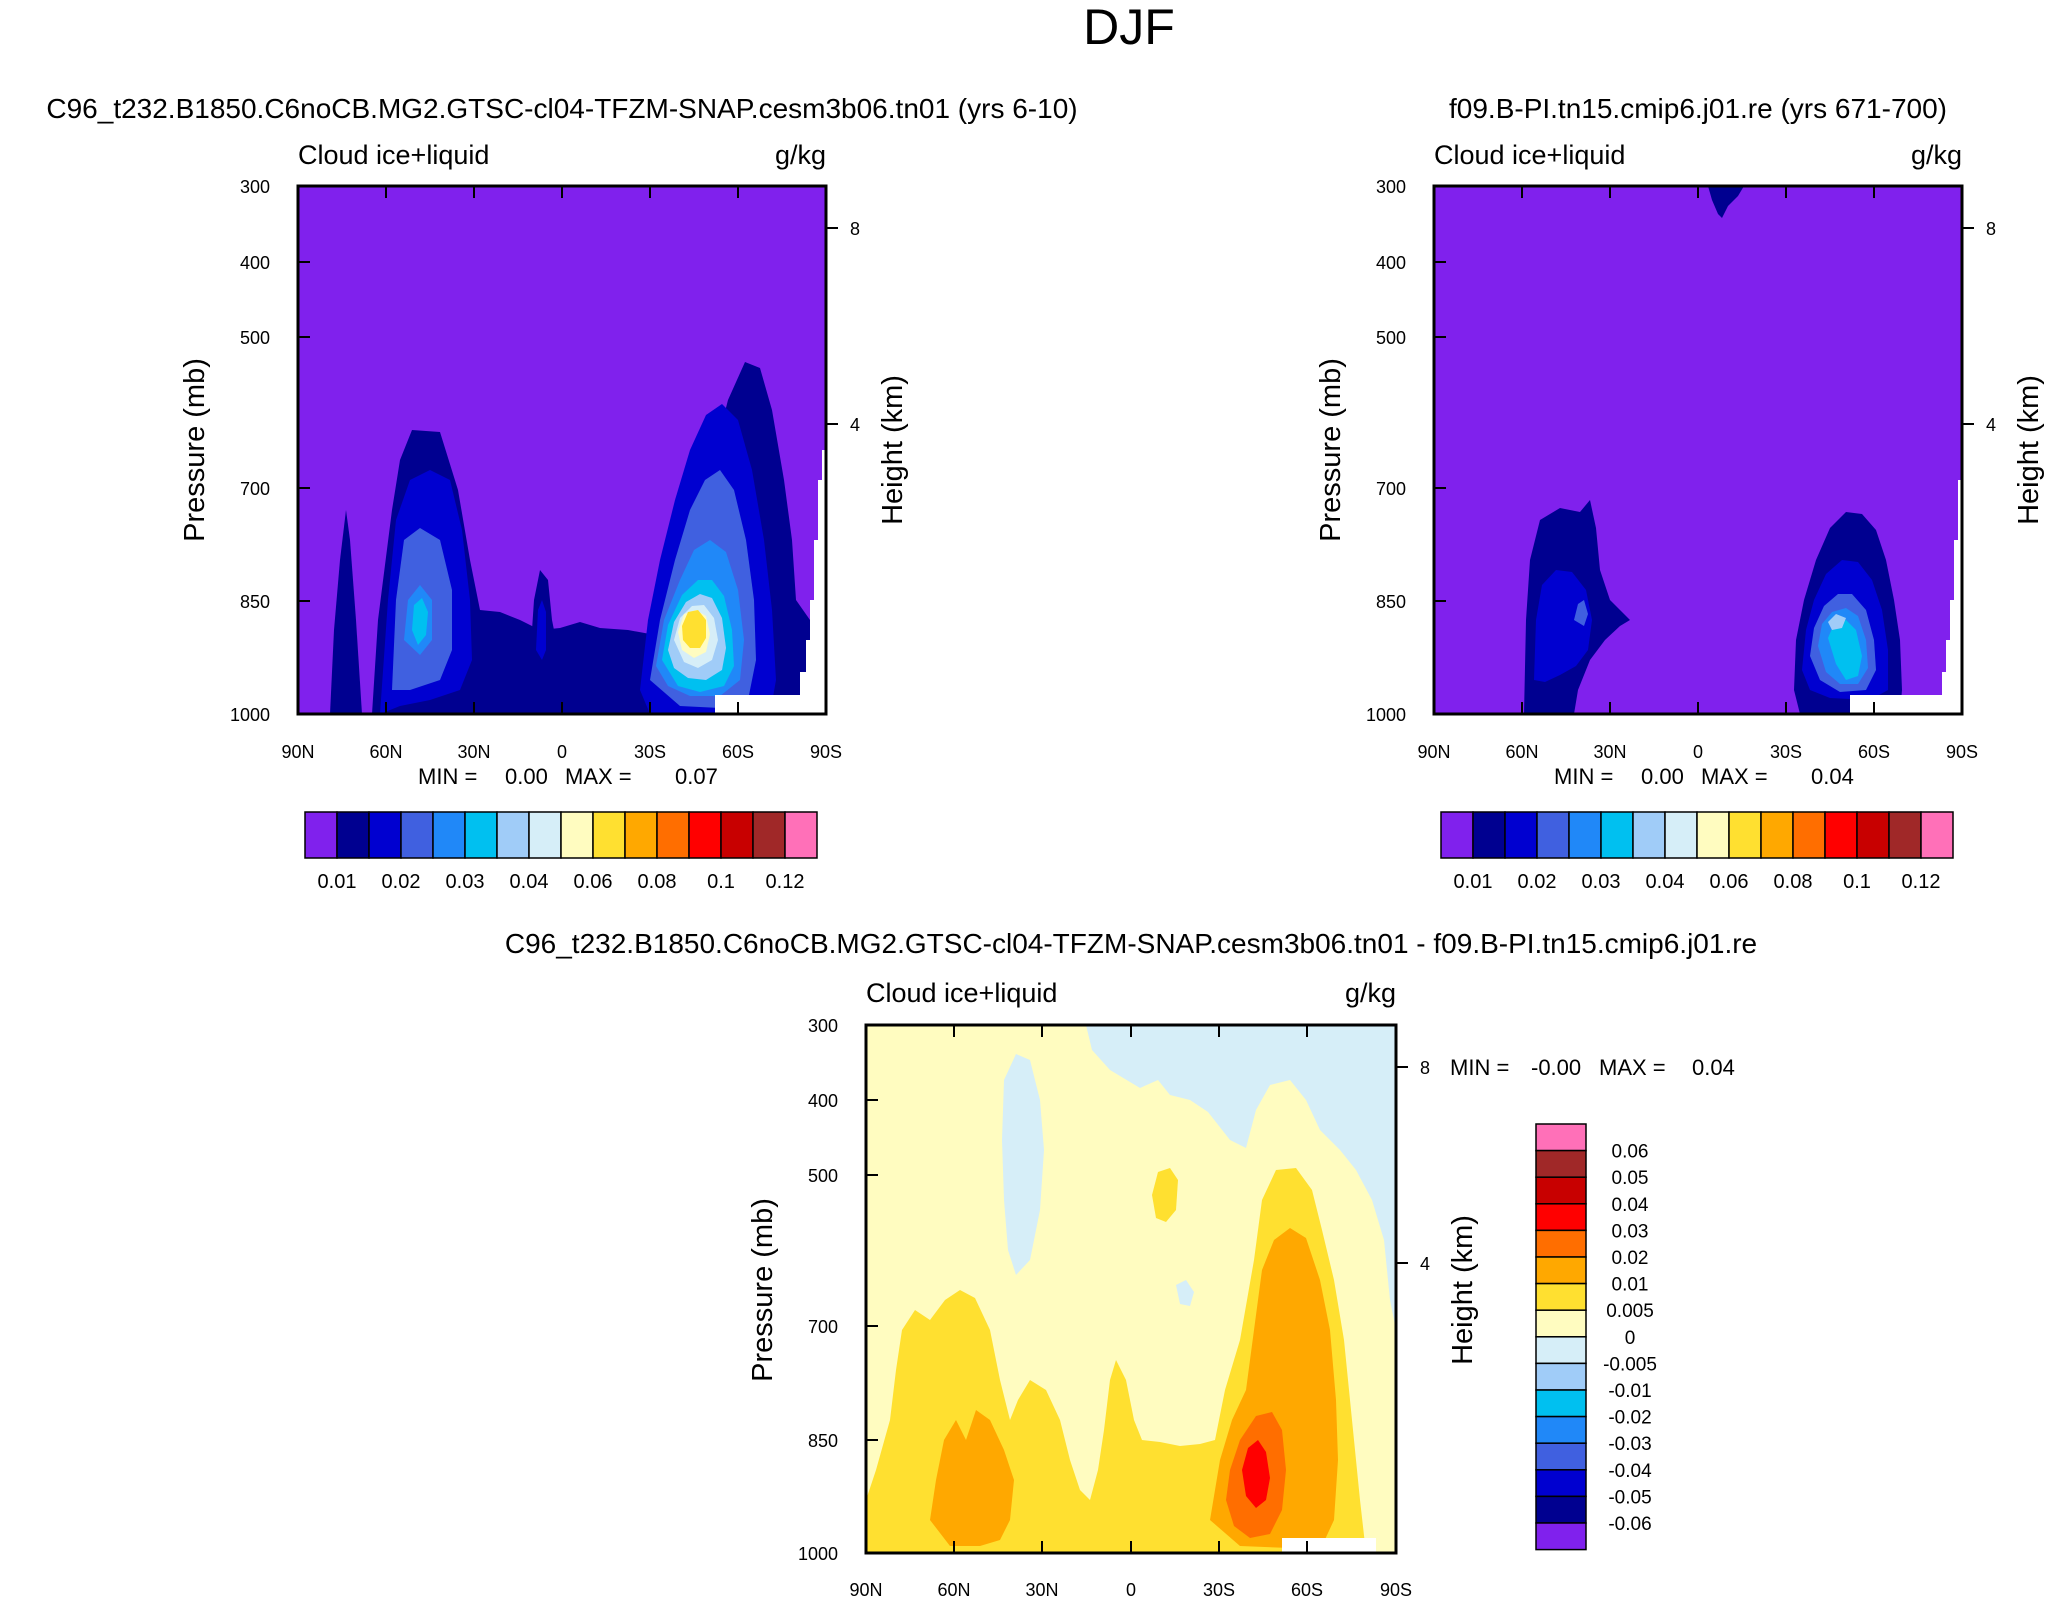 The width and height of the screenshot is (2049, 1599). I want to click on panel-c-contours, so click(1131, 1289).